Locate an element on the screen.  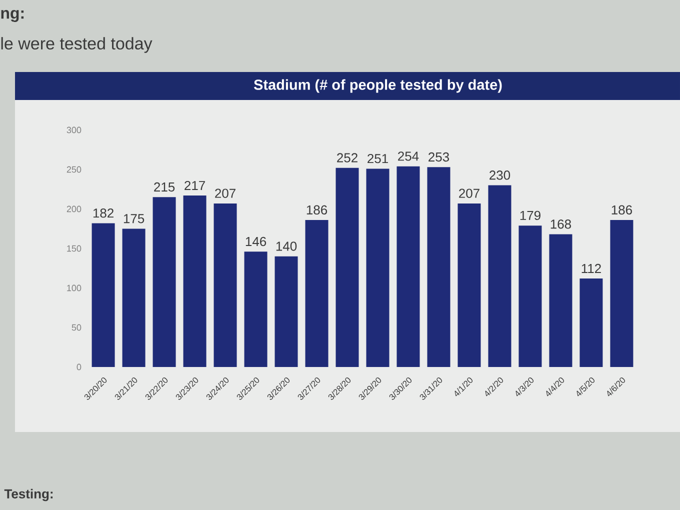
data-label: 182 is located at coordinates (103, 213).